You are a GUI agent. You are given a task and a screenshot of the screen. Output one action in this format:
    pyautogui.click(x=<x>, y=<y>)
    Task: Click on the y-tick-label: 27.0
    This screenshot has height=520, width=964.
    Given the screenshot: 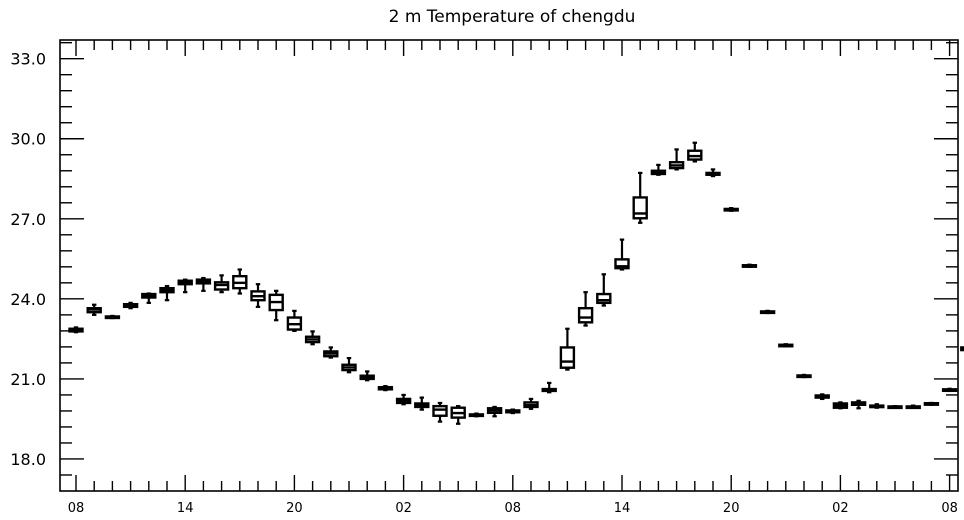 What is the action you would take?
    pyautogui.click(x=28, y=219)
    